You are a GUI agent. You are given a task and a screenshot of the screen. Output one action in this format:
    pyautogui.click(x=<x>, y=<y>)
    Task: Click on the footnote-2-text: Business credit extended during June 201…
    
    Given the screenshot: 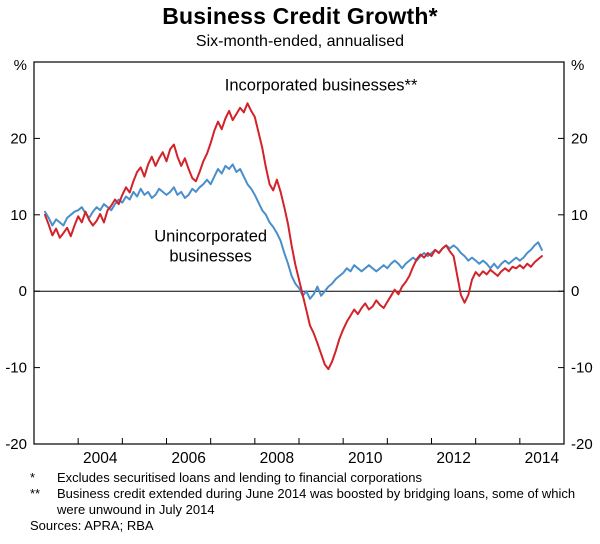 What is the action you would take?
    pyautogui.click(x=316, y=501)
    